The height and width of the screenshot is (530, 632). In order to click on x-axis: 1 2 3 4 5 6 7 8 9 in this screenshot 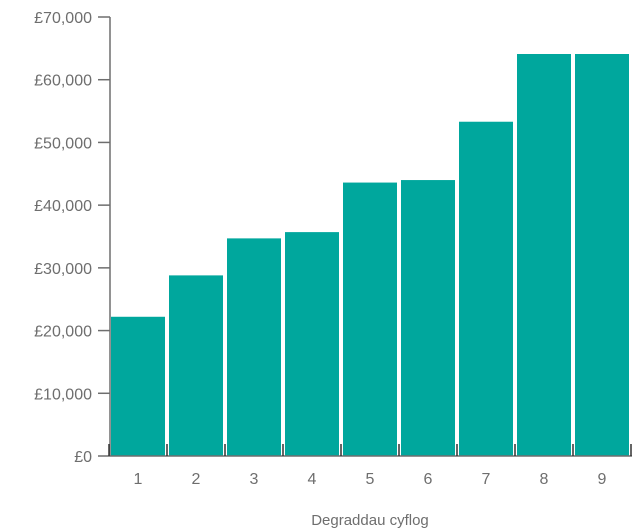, I will do `click(370, 466)`.